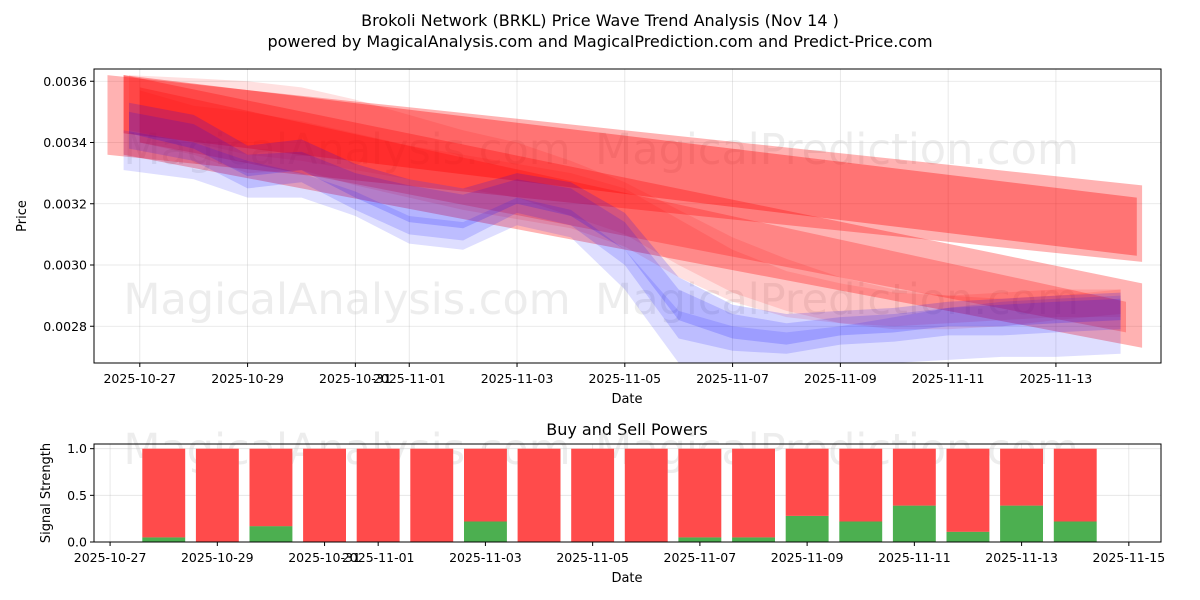  What do you see at coordinates (217, 557) in the screenshot?
I see `signal-x-tick-label: 2025-10-29` at bounding box center [217, 557].